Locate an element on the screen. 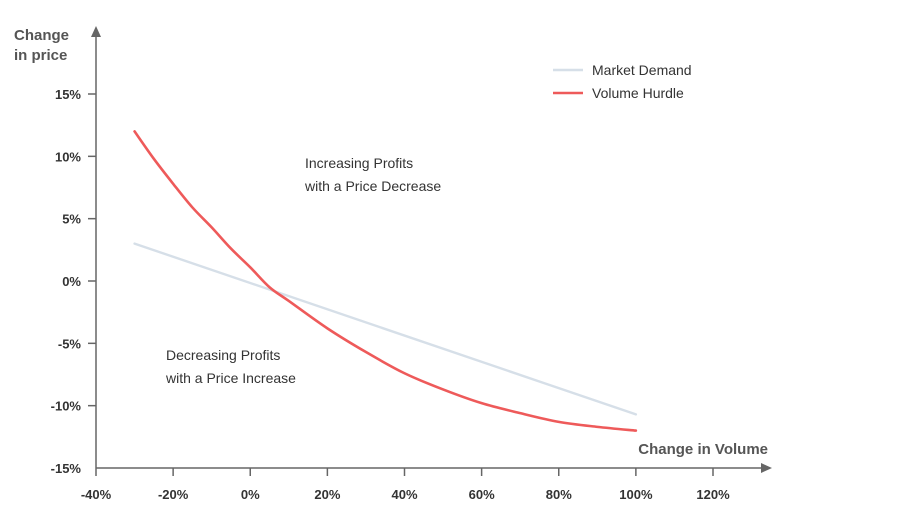  y-tick-label: 10% is located at coordinates (68, 156).